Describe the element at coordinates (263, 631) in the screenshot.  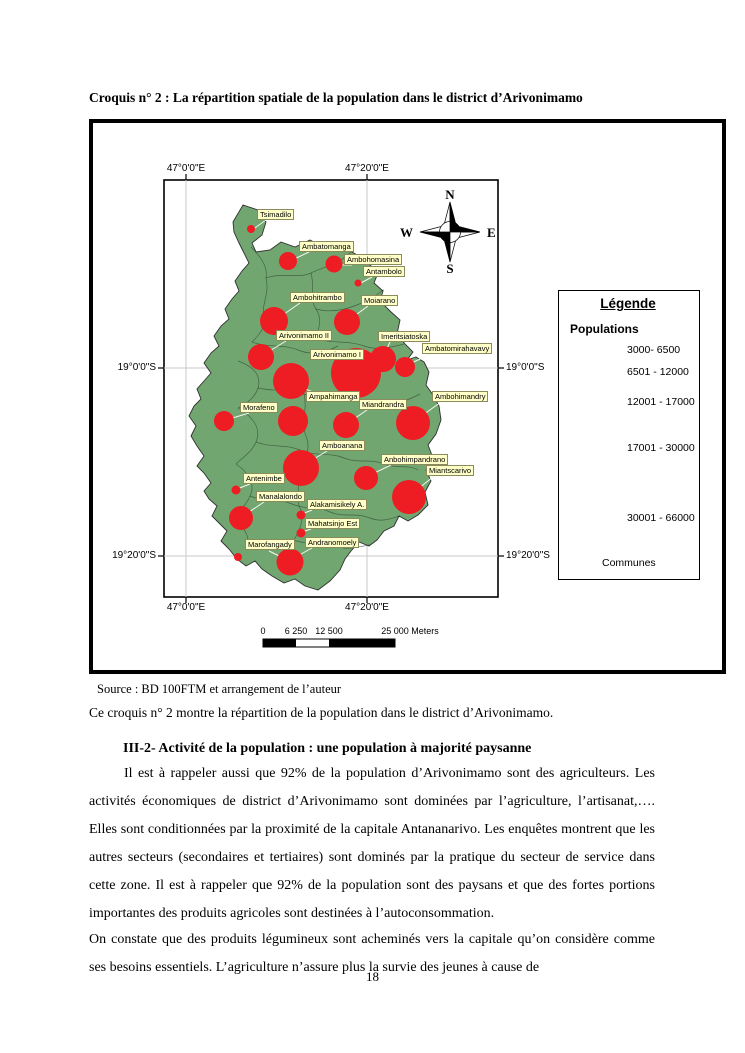
I see `scale-tick-label: 0` at that location.